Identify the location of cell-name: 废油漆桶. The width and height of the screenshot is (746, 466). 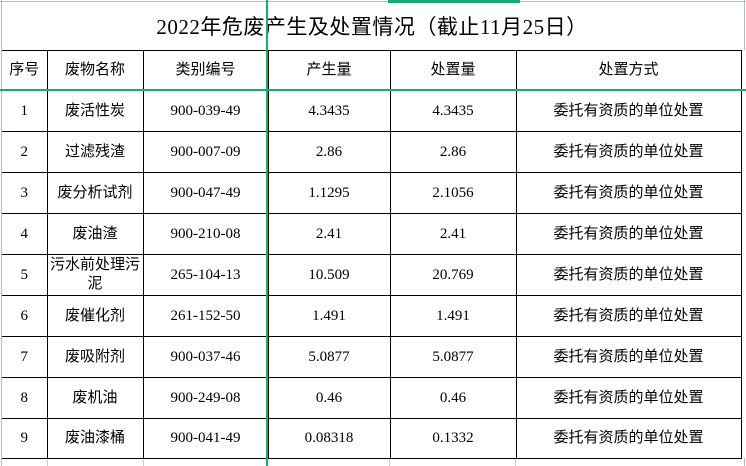
(95, 438).